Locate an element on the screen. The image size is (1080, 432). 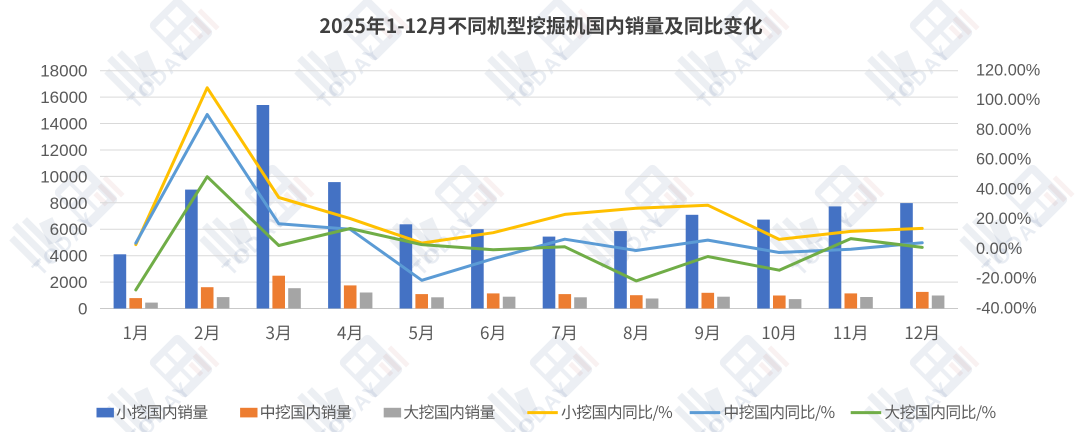
svg-text: 8000 is located at coordinates (69, 203).